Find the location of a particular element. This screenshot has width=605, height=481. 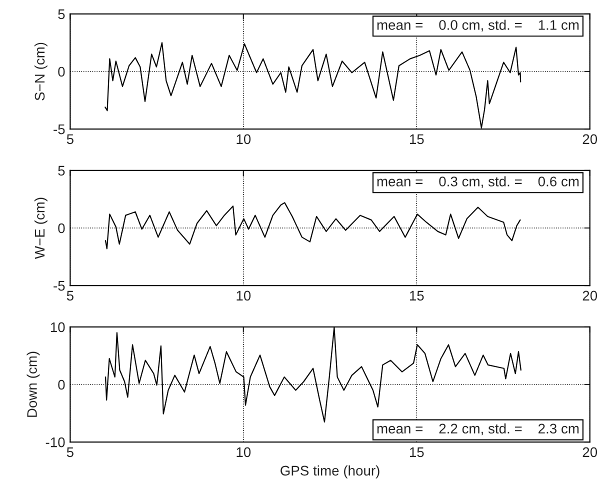

annotation: mean = 0.3 cm, std. = 0.6 cm is located at coordinates (478, 182).